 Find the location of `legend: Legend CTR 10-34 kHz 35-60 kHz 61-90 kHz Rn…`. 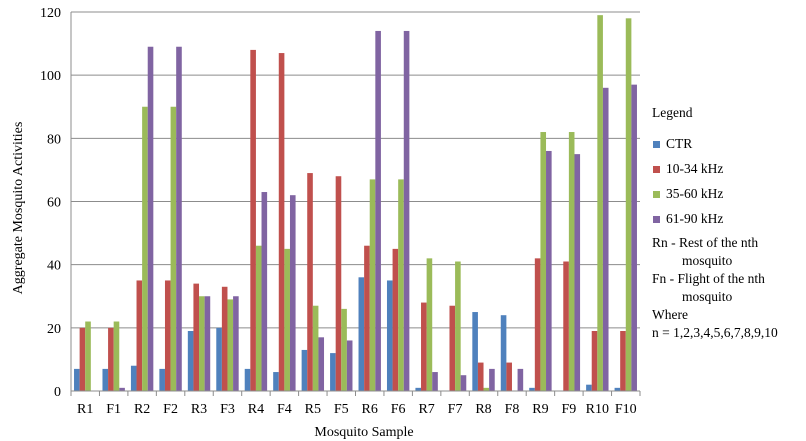

legend: Legend CTR 10-34 kHz 35-60 kHz 61-90 kHz Rn… is located at coordinates (728, 224).